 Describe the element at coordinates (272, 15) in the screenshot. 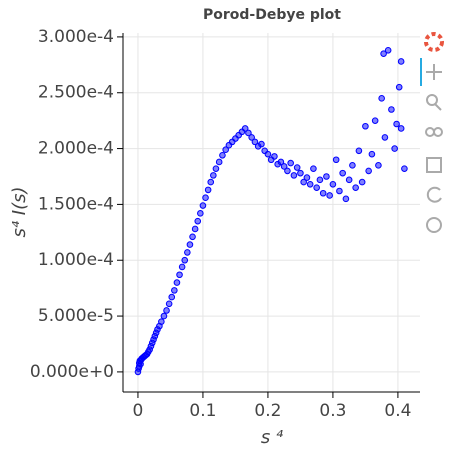

I see `chart-title: Porod-Debye plot` at that location.